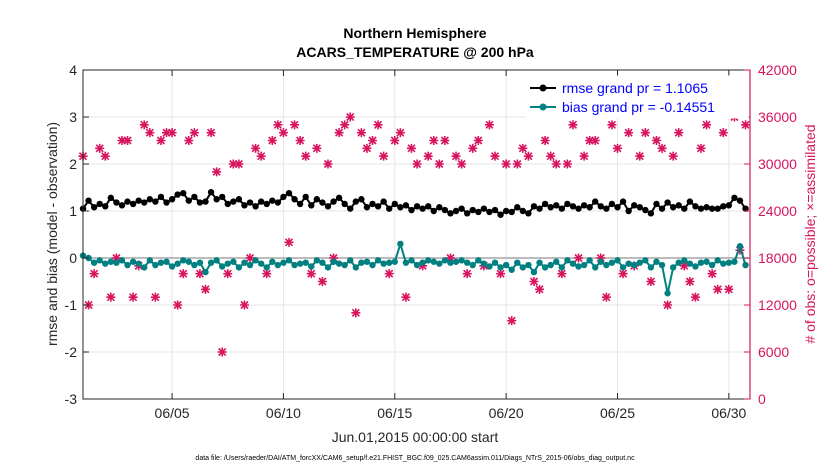 This screenshot has width=830, height=470. Describe the element at coordinates (73, 211) in the screenshot. I see `left-y-tick-label-4: 1` at that location.